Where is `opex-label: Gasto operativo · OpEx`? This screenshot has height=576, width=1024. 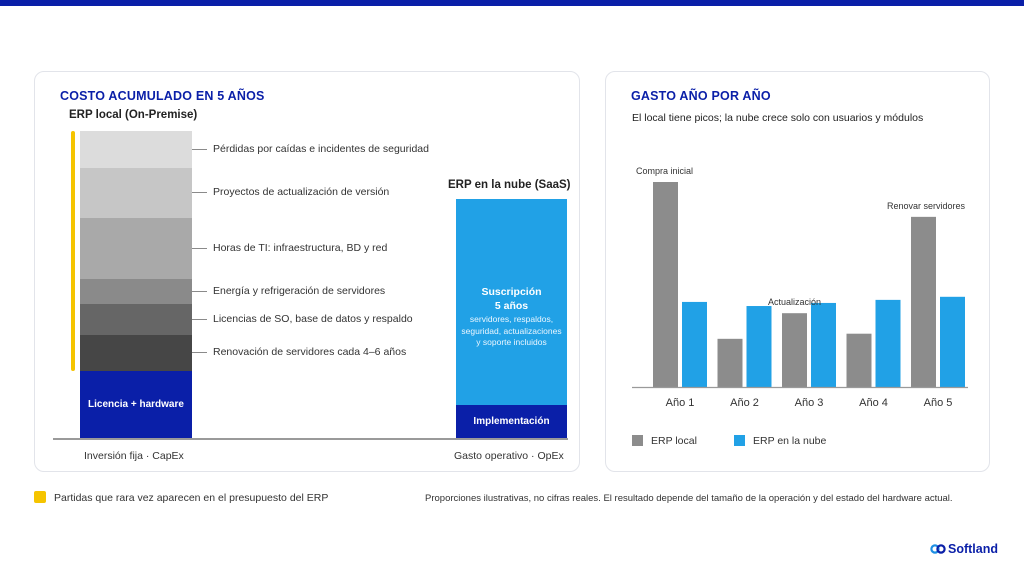
opex-label: Gasto operativo · OpEx is located at coordinates (509, 456).